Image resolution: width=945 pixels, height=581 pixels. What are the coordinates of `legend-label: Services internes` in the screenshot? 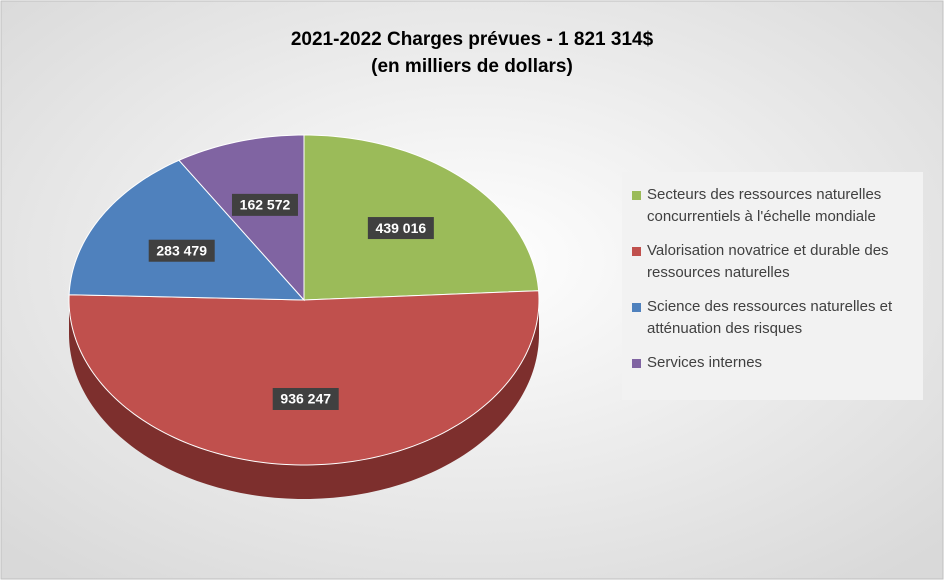 It's located at (705, 362).